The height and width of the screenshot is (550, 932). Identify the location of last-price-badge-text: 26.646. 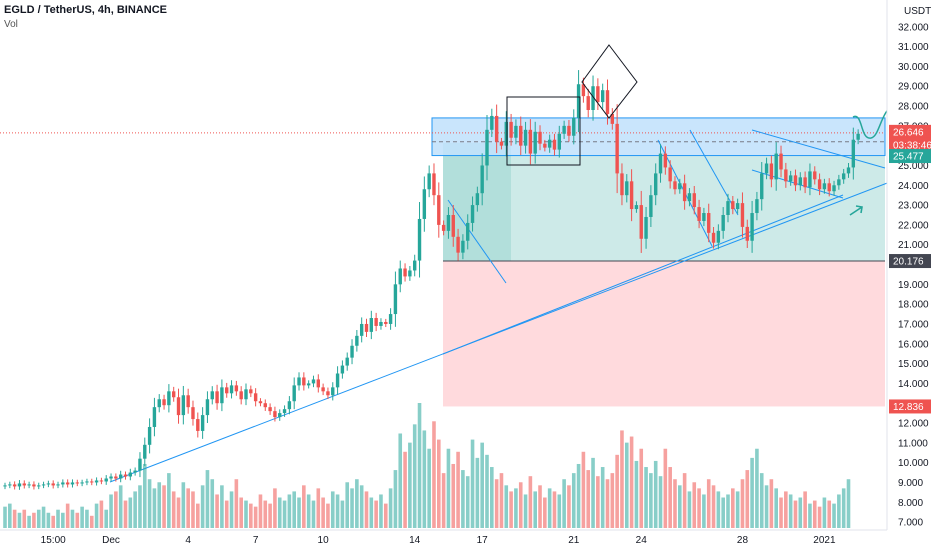
(908, 132).